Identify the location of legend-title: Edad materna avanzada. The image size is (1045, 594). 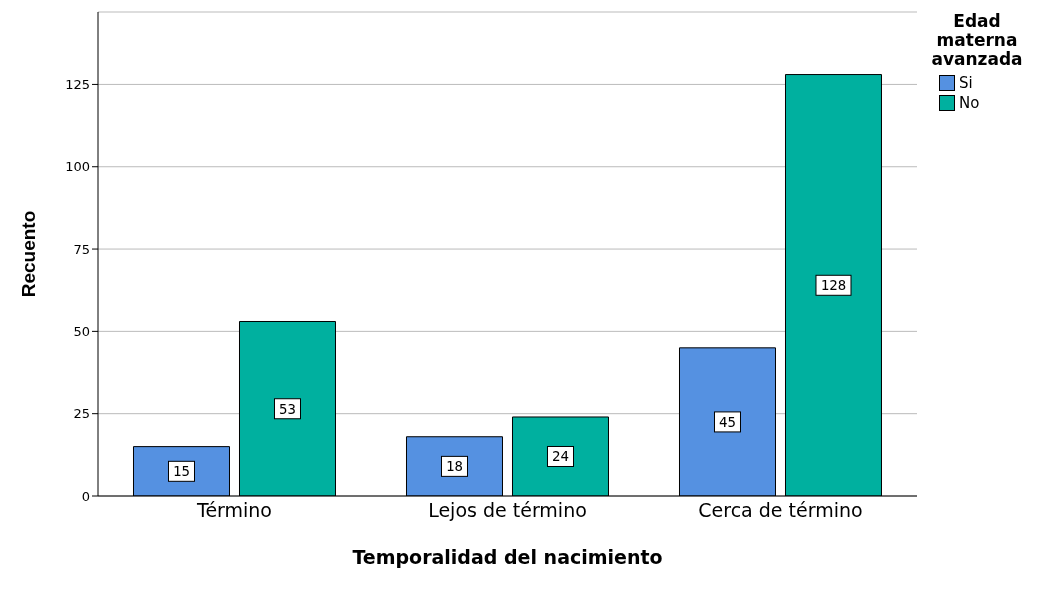
(977, 40).